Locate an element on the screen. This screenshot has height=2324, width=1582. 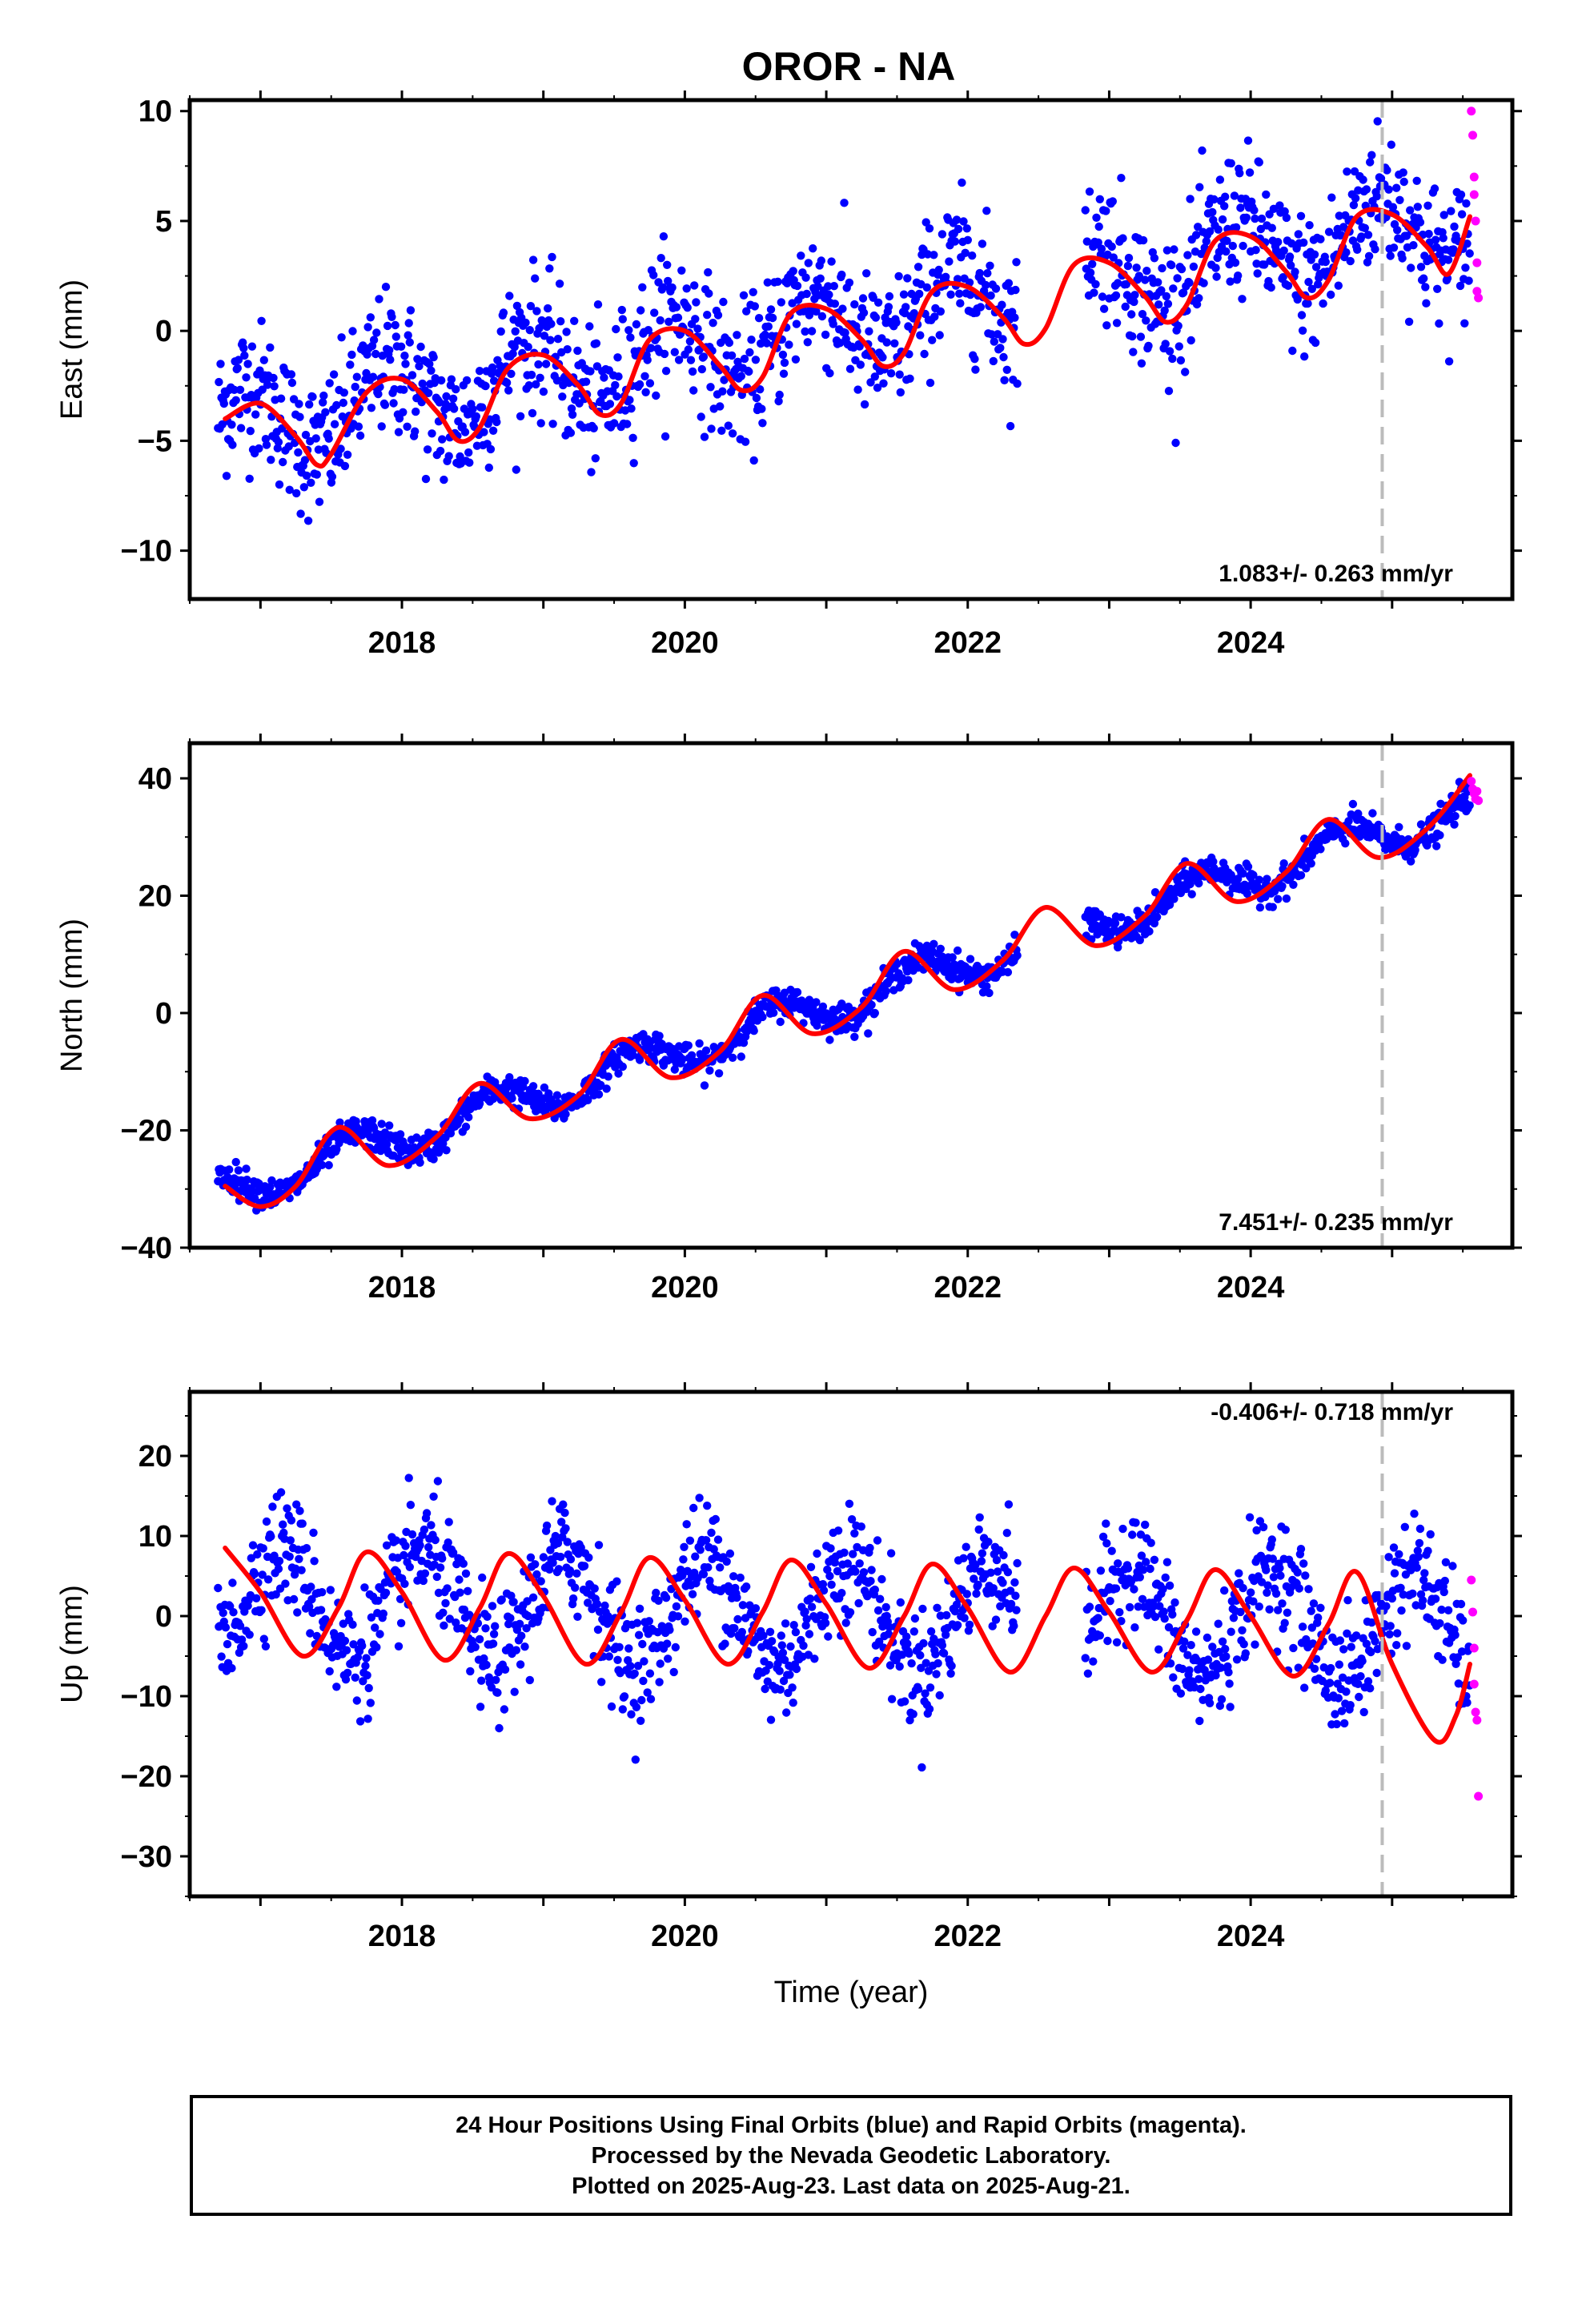
y-tick-label: 20 is located at coordinates (155, 896).